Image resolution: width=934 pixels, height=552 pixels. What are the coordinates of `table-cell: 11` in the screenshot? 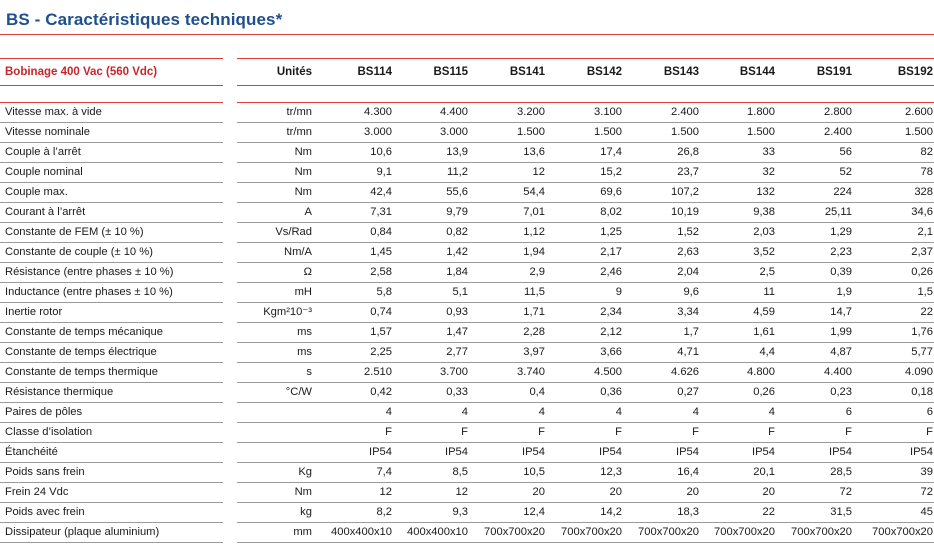 It's located at (738, 292).